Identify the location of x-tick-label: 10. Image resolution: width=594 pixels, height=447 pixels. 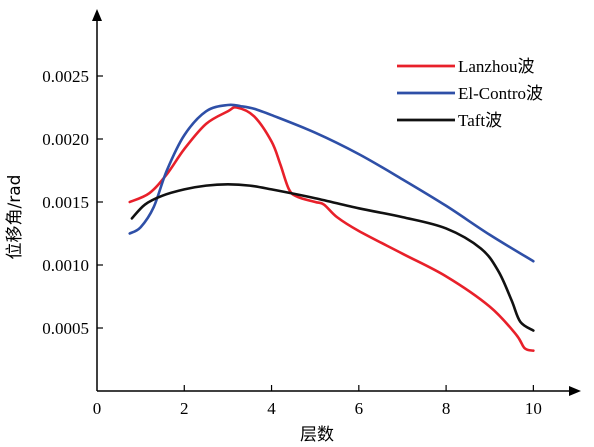
(533, 408).